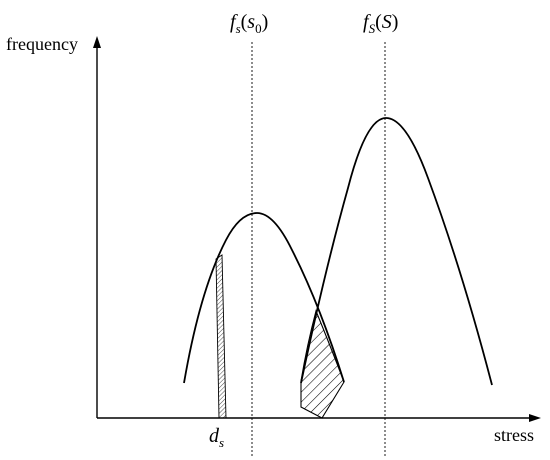 The image size is (550, 460). What do you see at coordinates (514, 435) in the screenshot?
I see `x-axis-label: stress` at bounding box center [514, 435].